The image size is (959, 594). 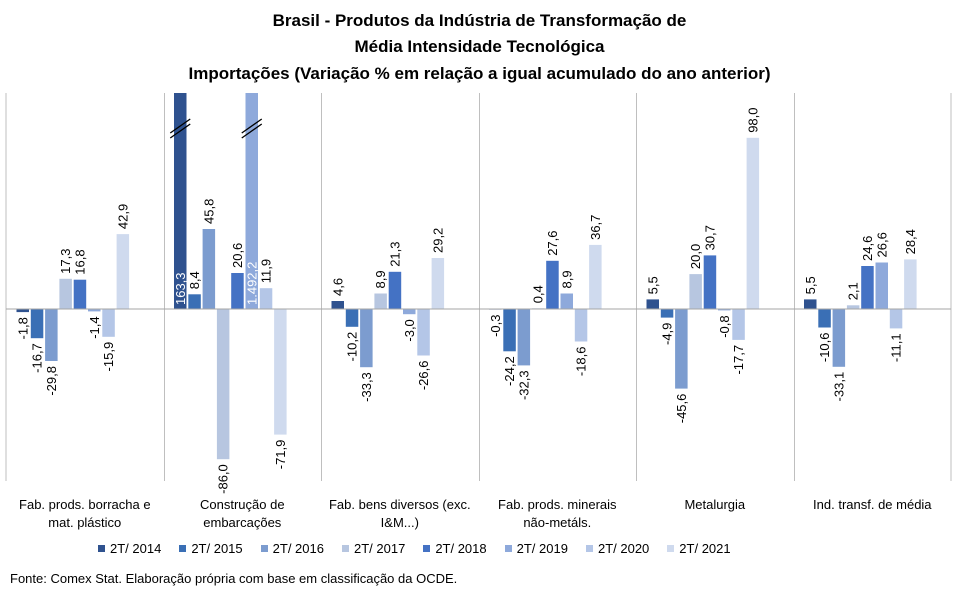 I want to click on legend-label: 2T/ 2019, so click(x=542, y=548).